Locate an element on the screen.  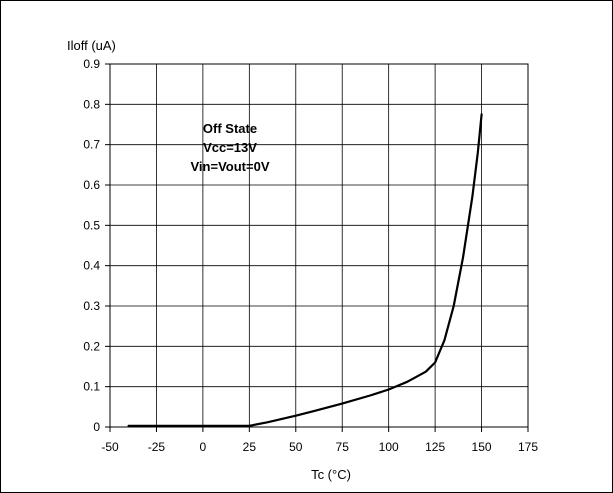
y-tick-label: 0.7 is located at coordinates (91, 145).